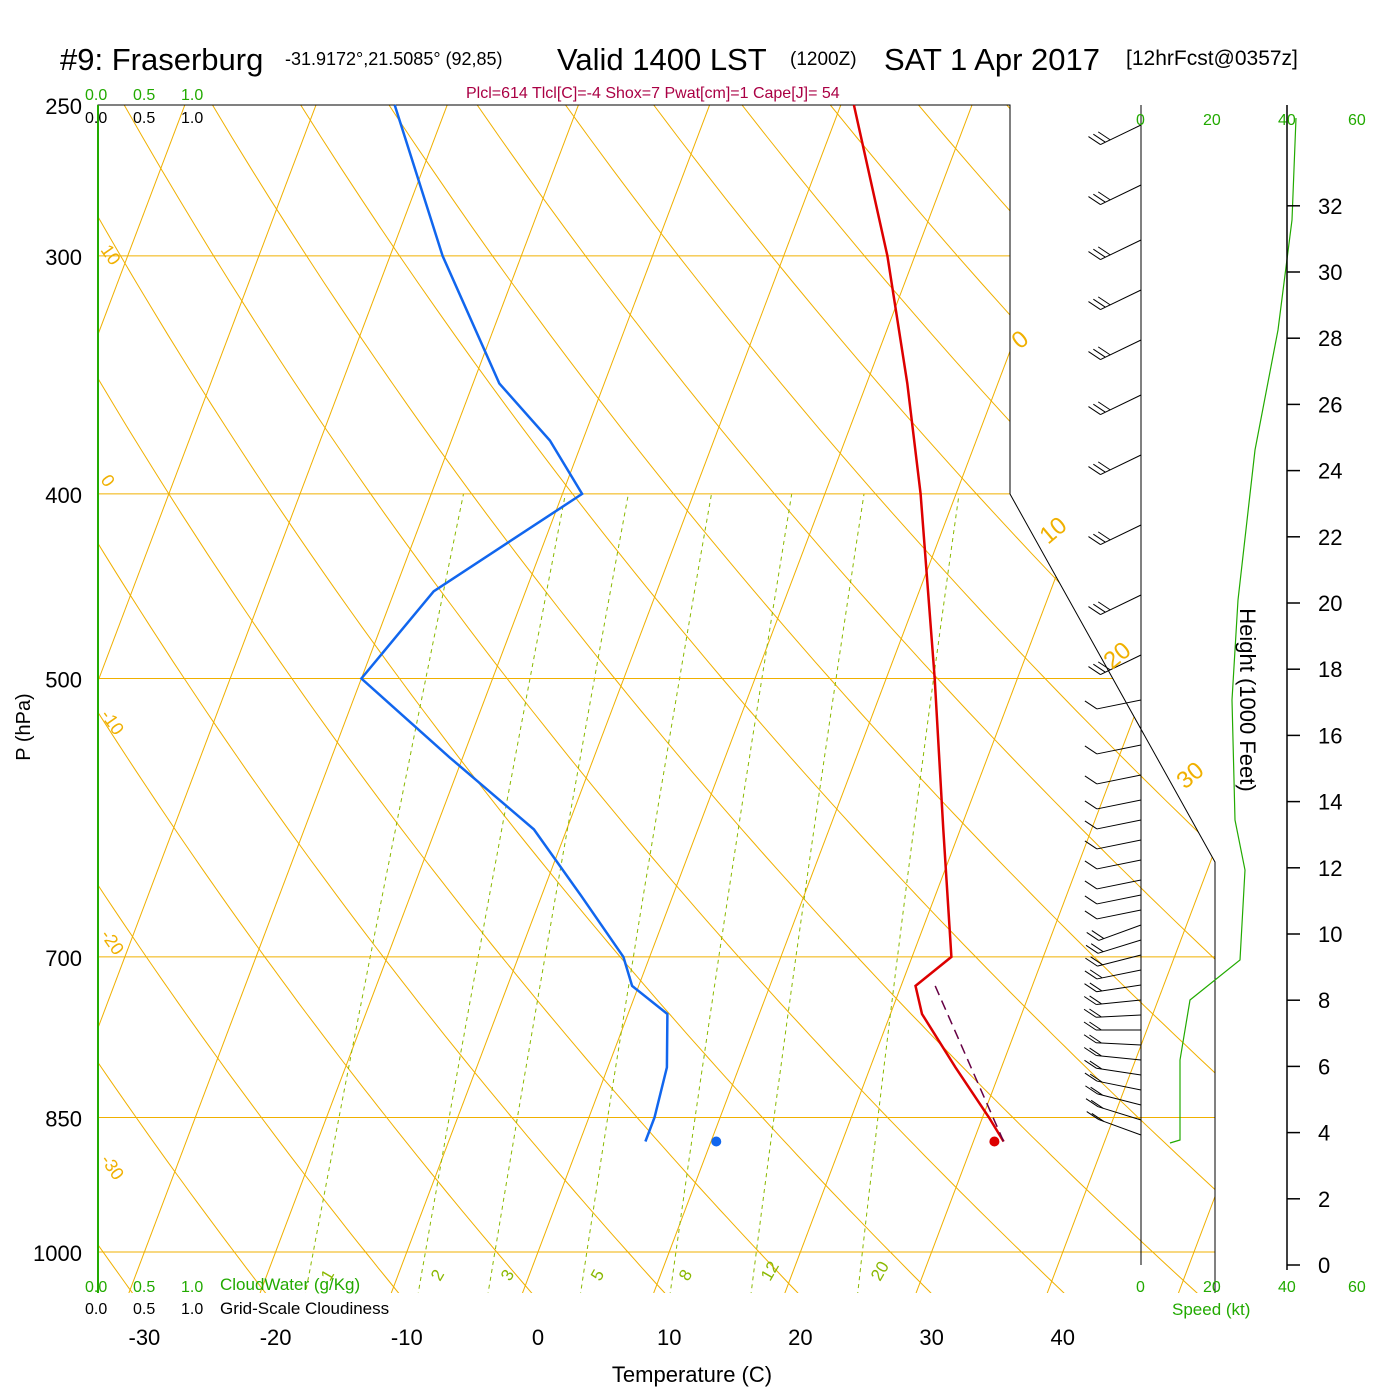 This screenshot has height=1400, width=1400. I want to click on wind-speed-profile, so click(1233, 630).